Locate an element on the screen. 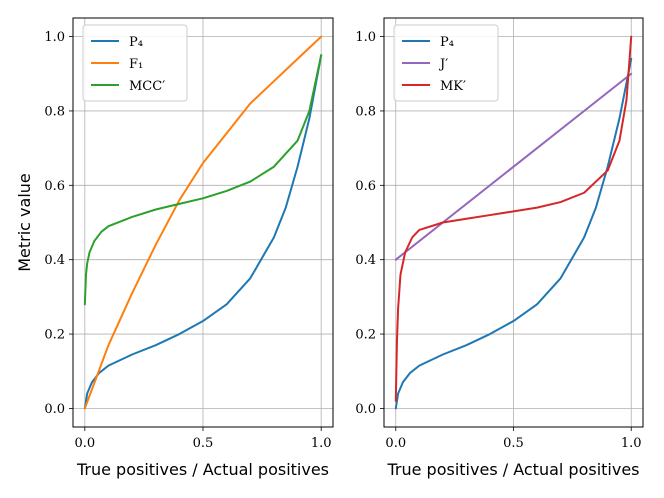 This screenshot has width=664, height=498. legend-label-3: MCC′ is located at coordinates (147, 86).